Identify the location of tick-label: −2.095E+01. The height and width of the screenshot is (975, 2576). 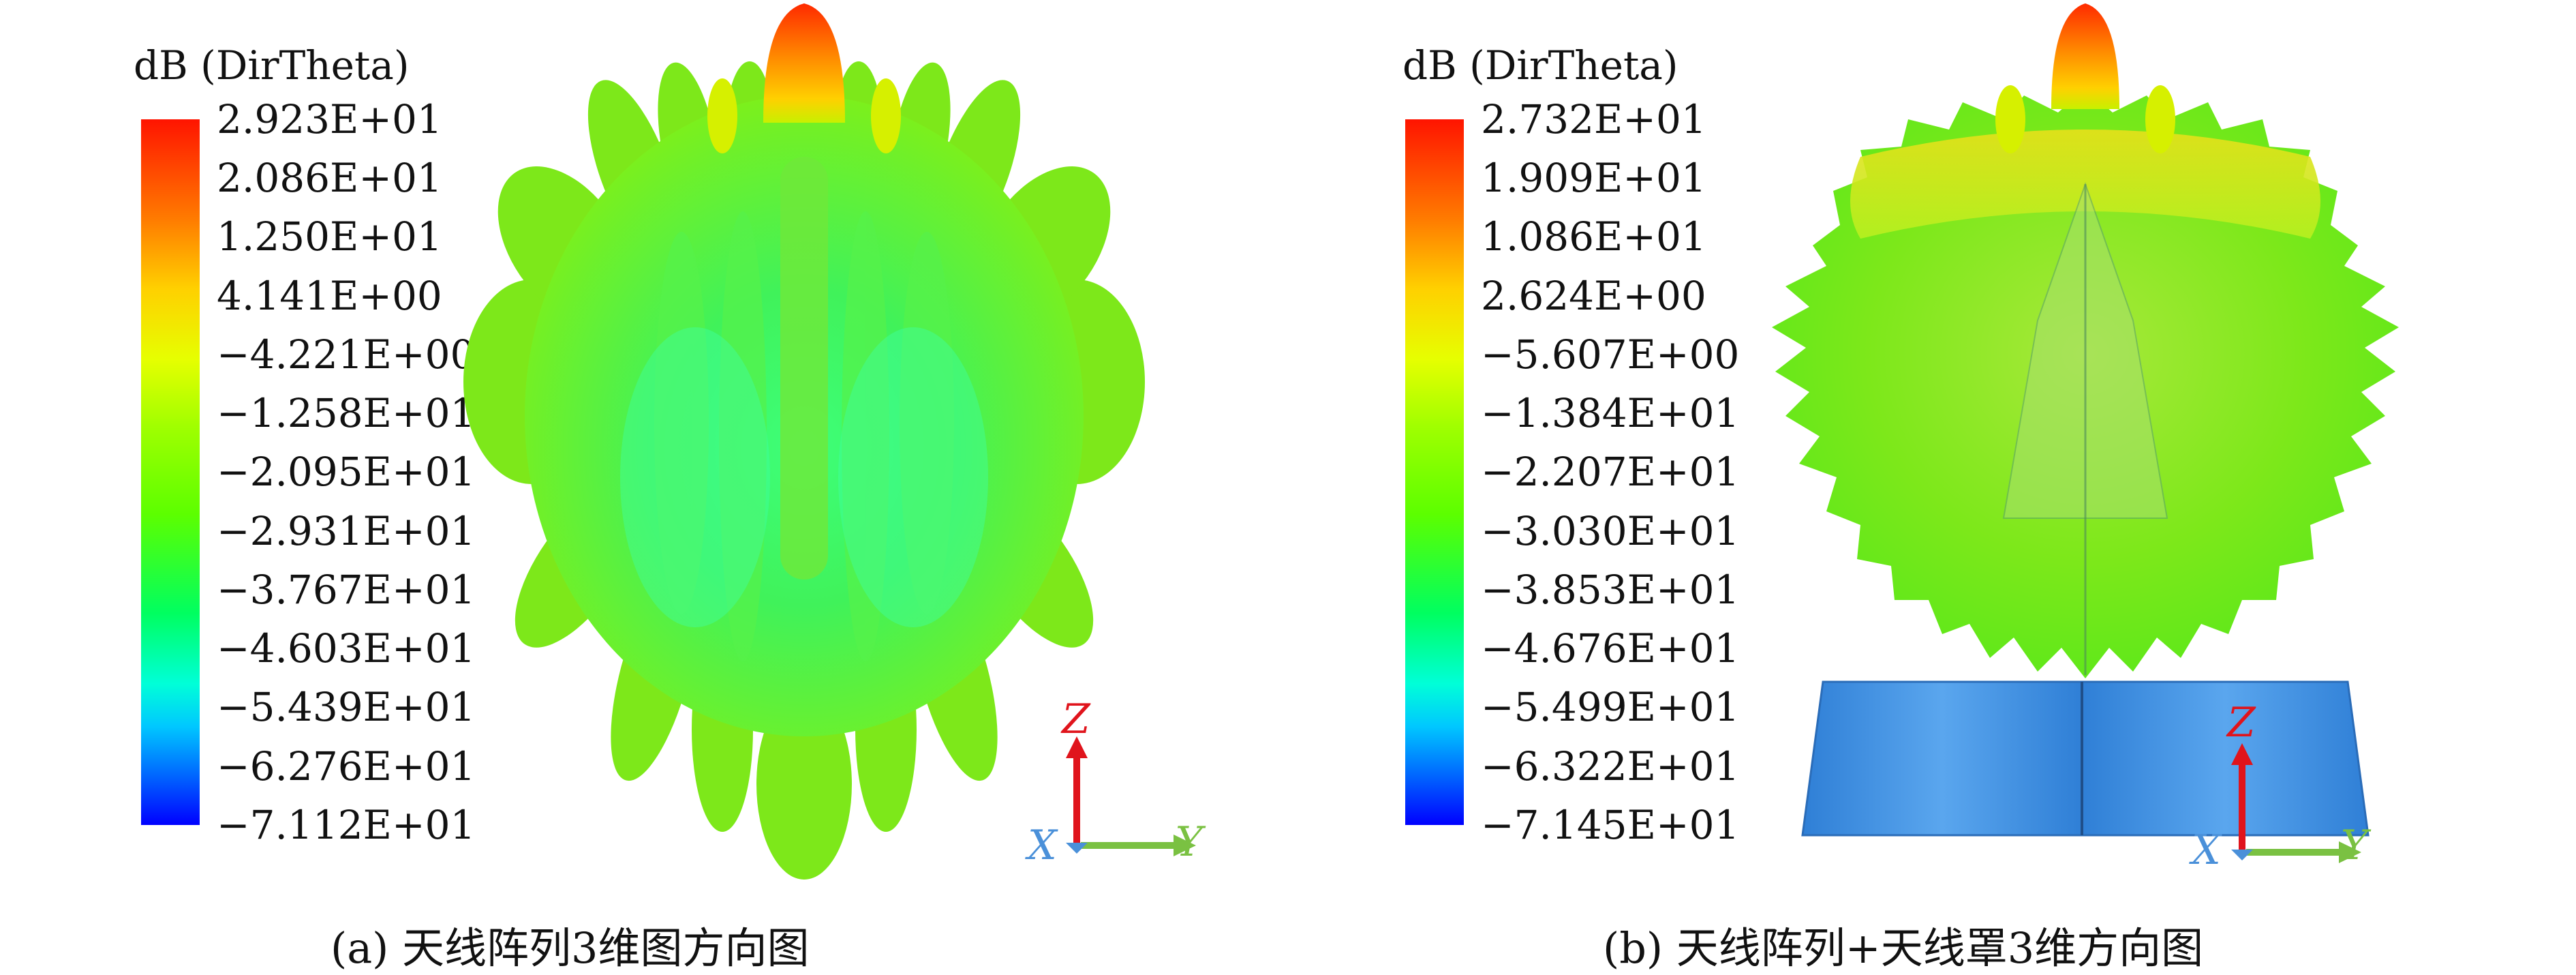
(346, 472).